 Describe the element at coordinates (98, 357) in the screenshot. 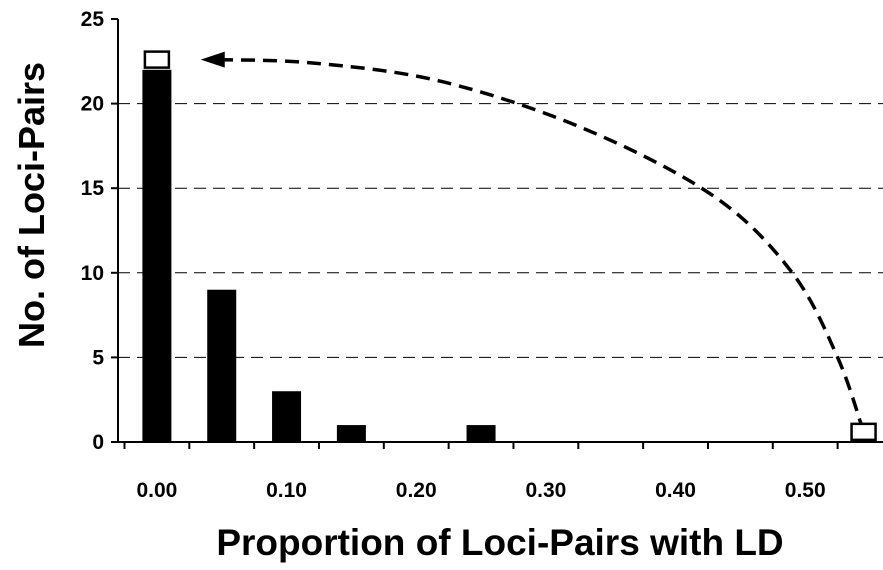

I see `y-tick-label: 5` at that location.